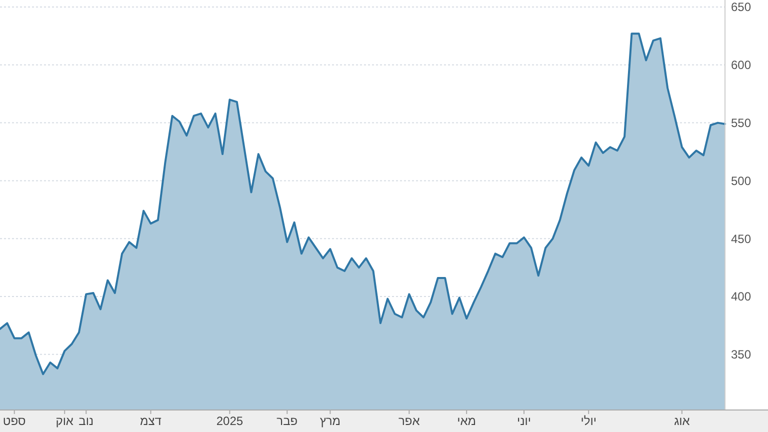  I want to click on x-tick-label: ספט, so click(14, 421).